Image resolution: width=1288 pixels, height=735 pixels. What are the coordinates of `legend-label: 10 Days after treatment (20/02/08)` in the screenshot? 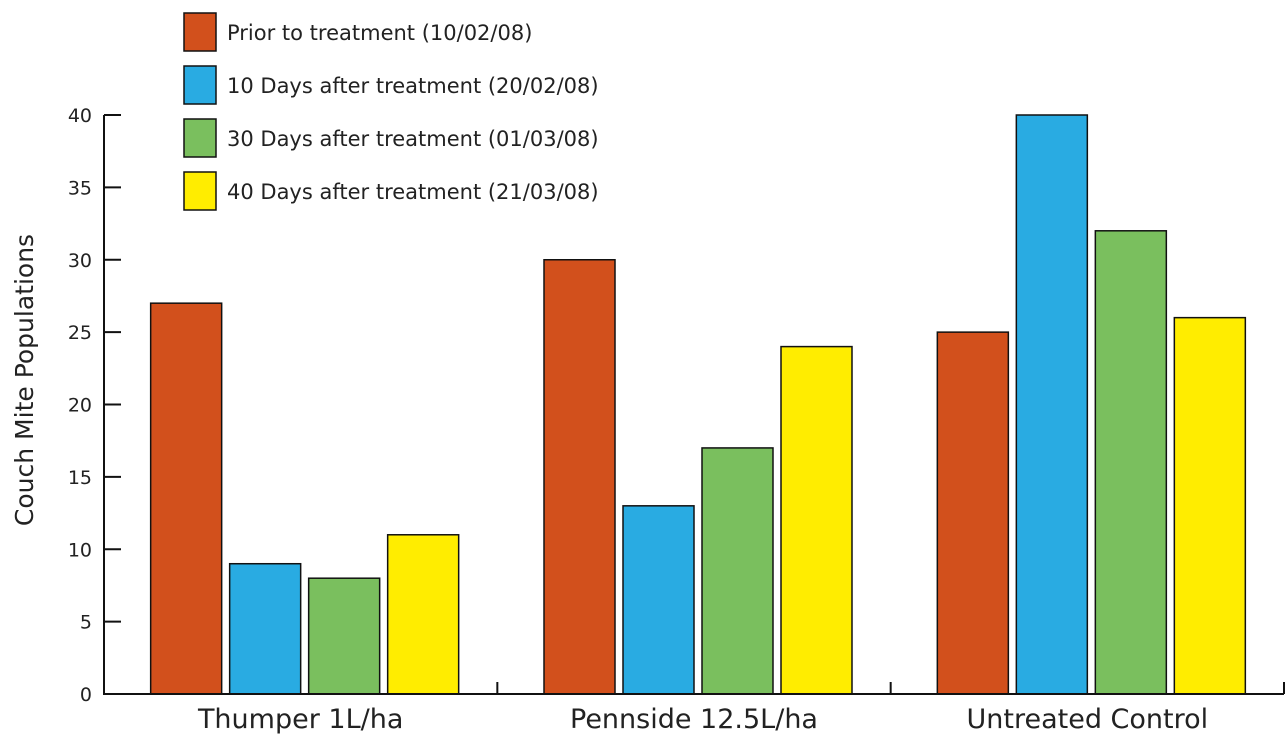 It's located at (413, 86).